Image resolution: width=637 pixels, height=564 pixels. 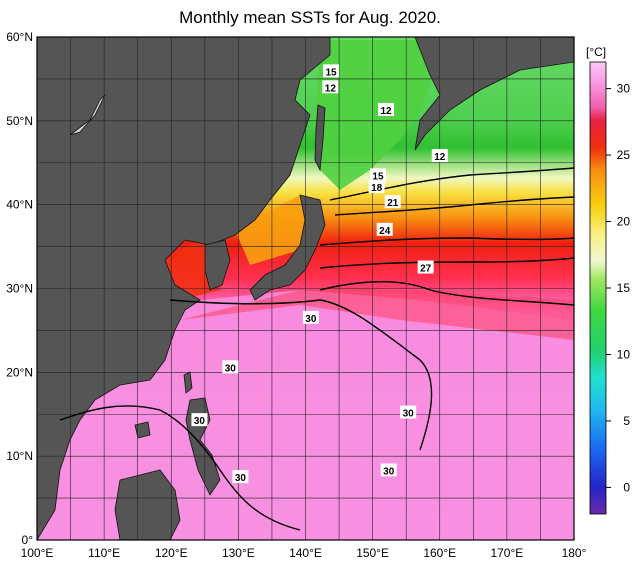 I want to click on latitude-tick-label: 40°N, so click(x=19, y=205).